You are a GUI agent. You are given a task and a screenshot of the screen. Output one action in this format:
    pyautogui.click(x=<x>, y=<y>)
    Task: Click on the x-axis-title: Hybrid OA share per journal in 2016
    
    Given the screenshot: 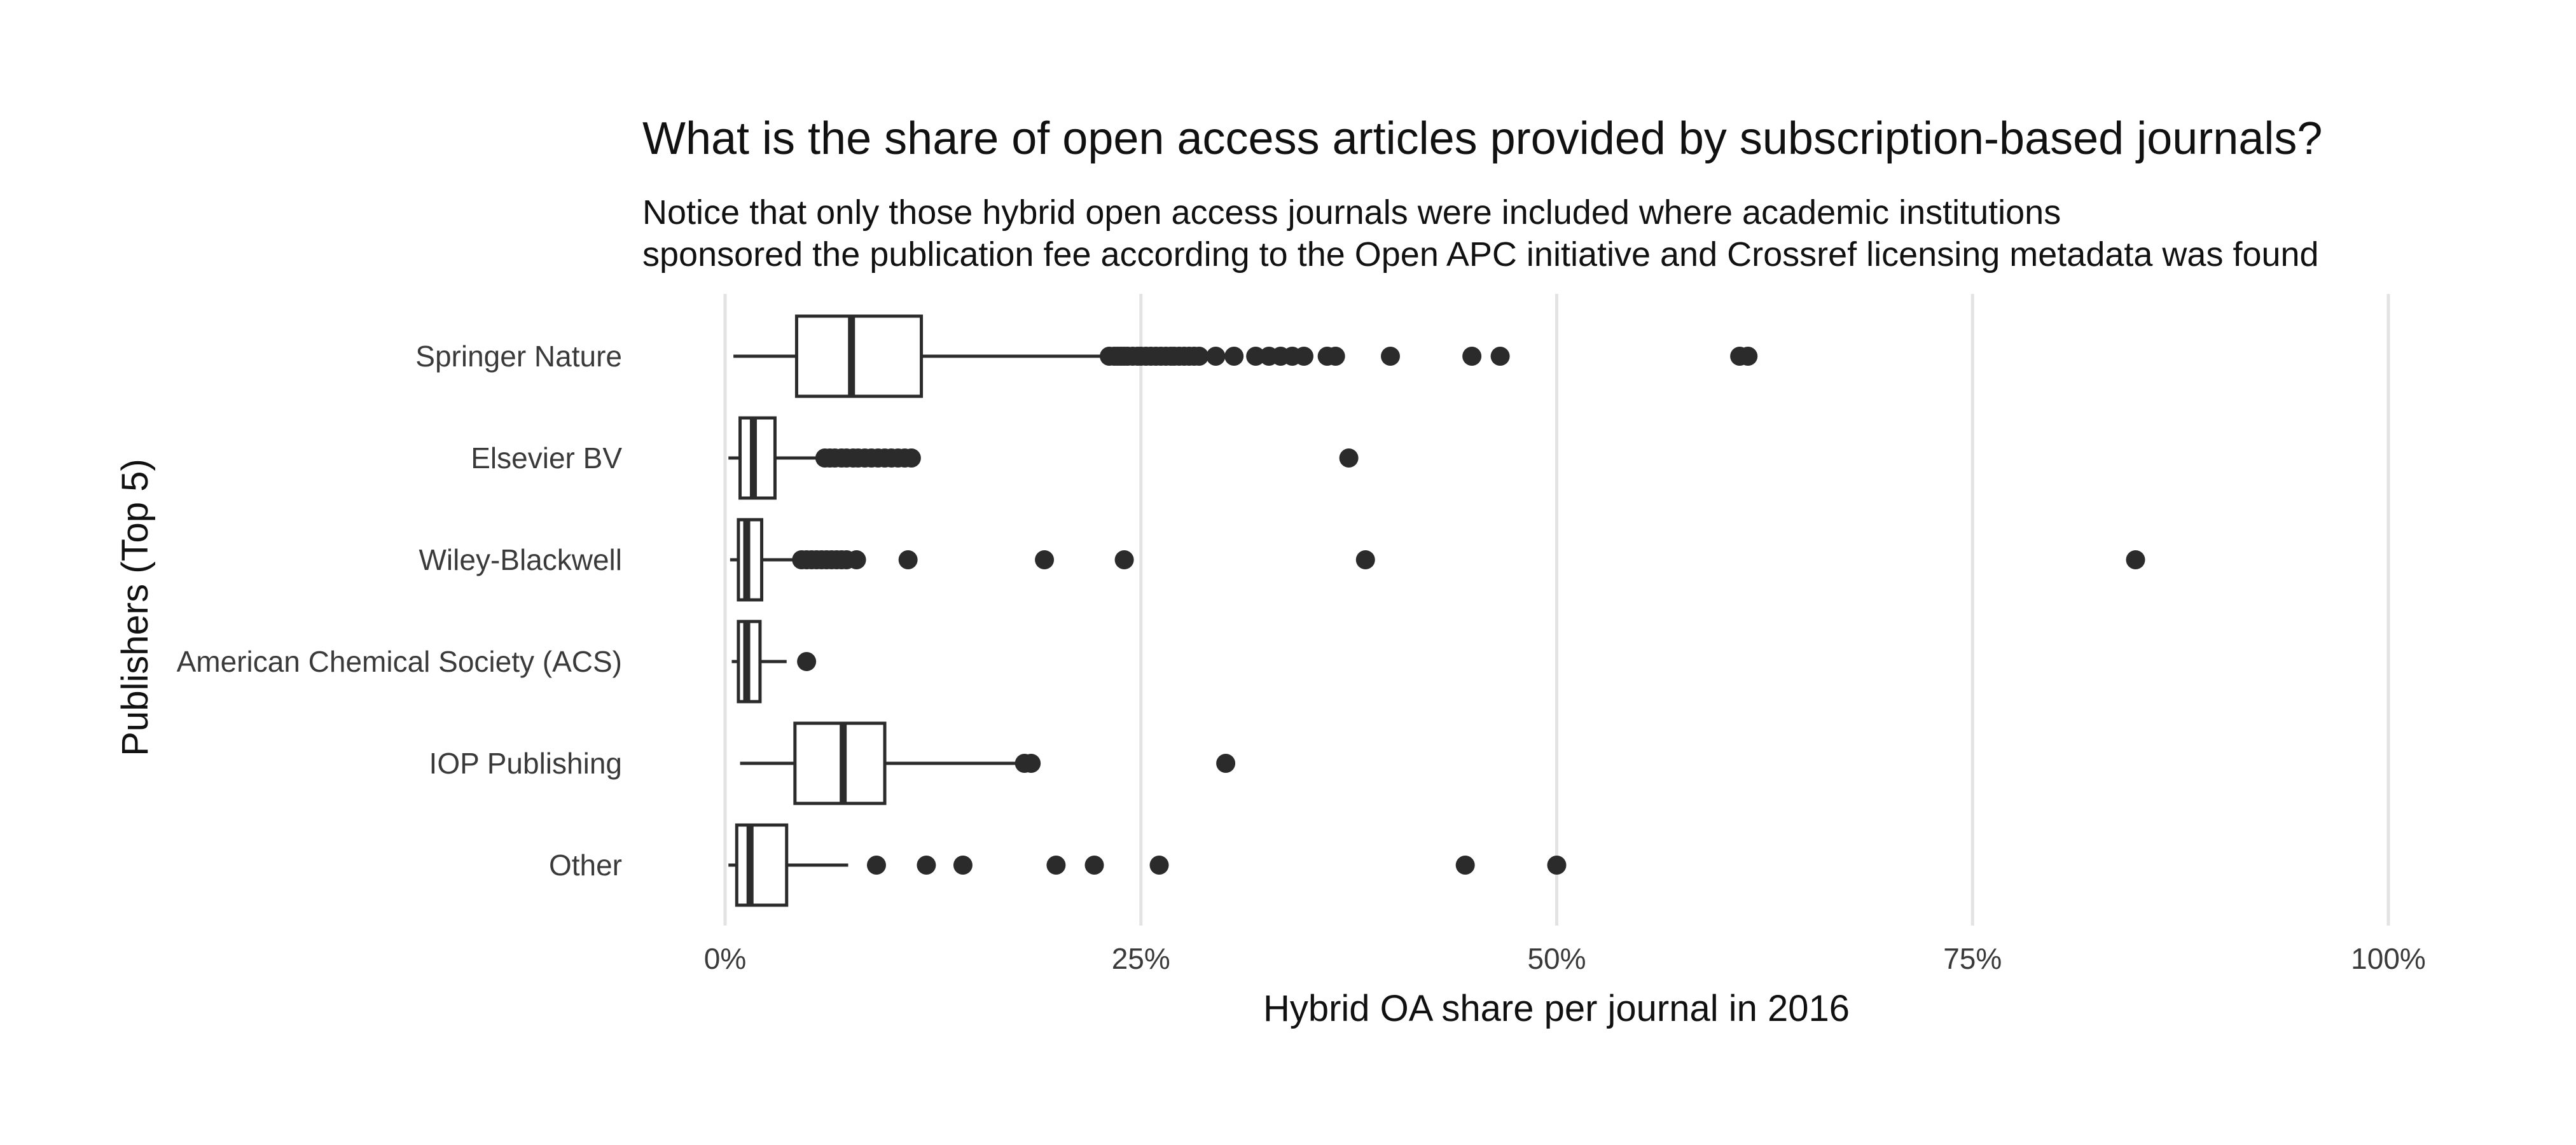 What is the action you would take?
    pyautogui.click(x=1556, y=1008)
    